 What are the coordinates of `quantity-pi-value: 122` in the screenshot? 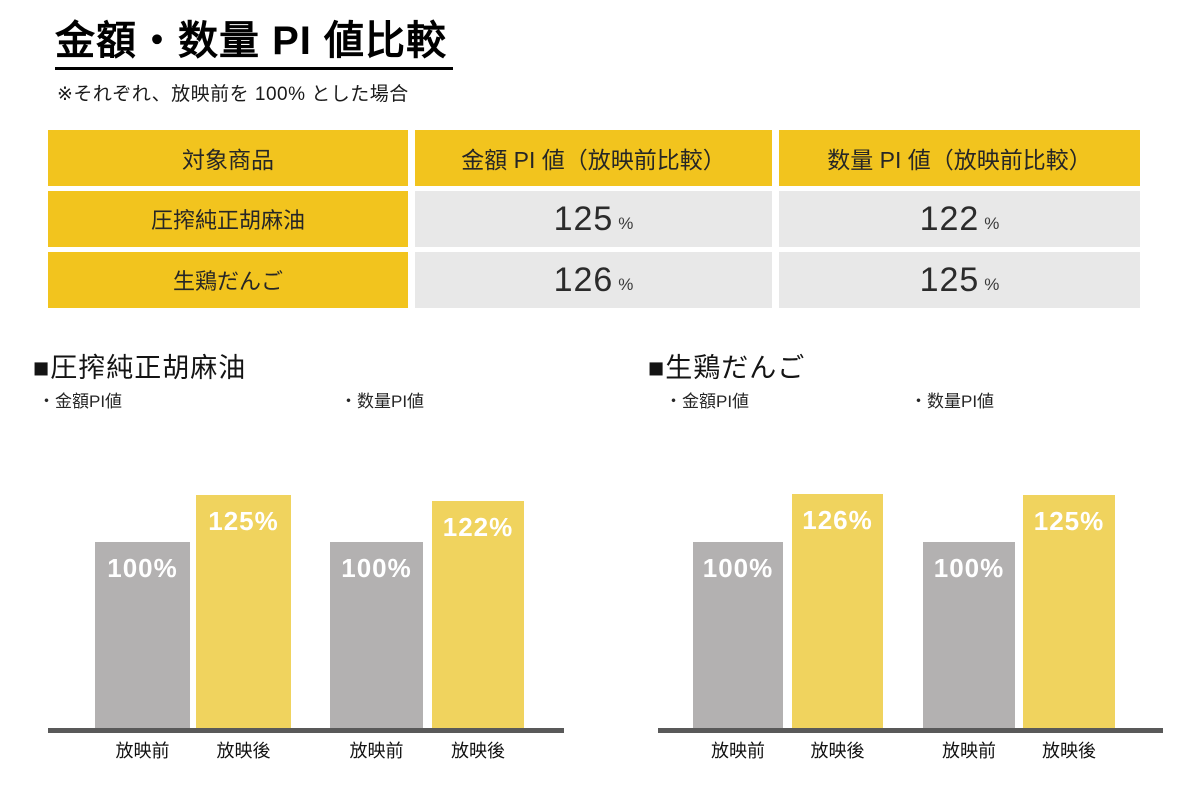 It's located at (949, 218).